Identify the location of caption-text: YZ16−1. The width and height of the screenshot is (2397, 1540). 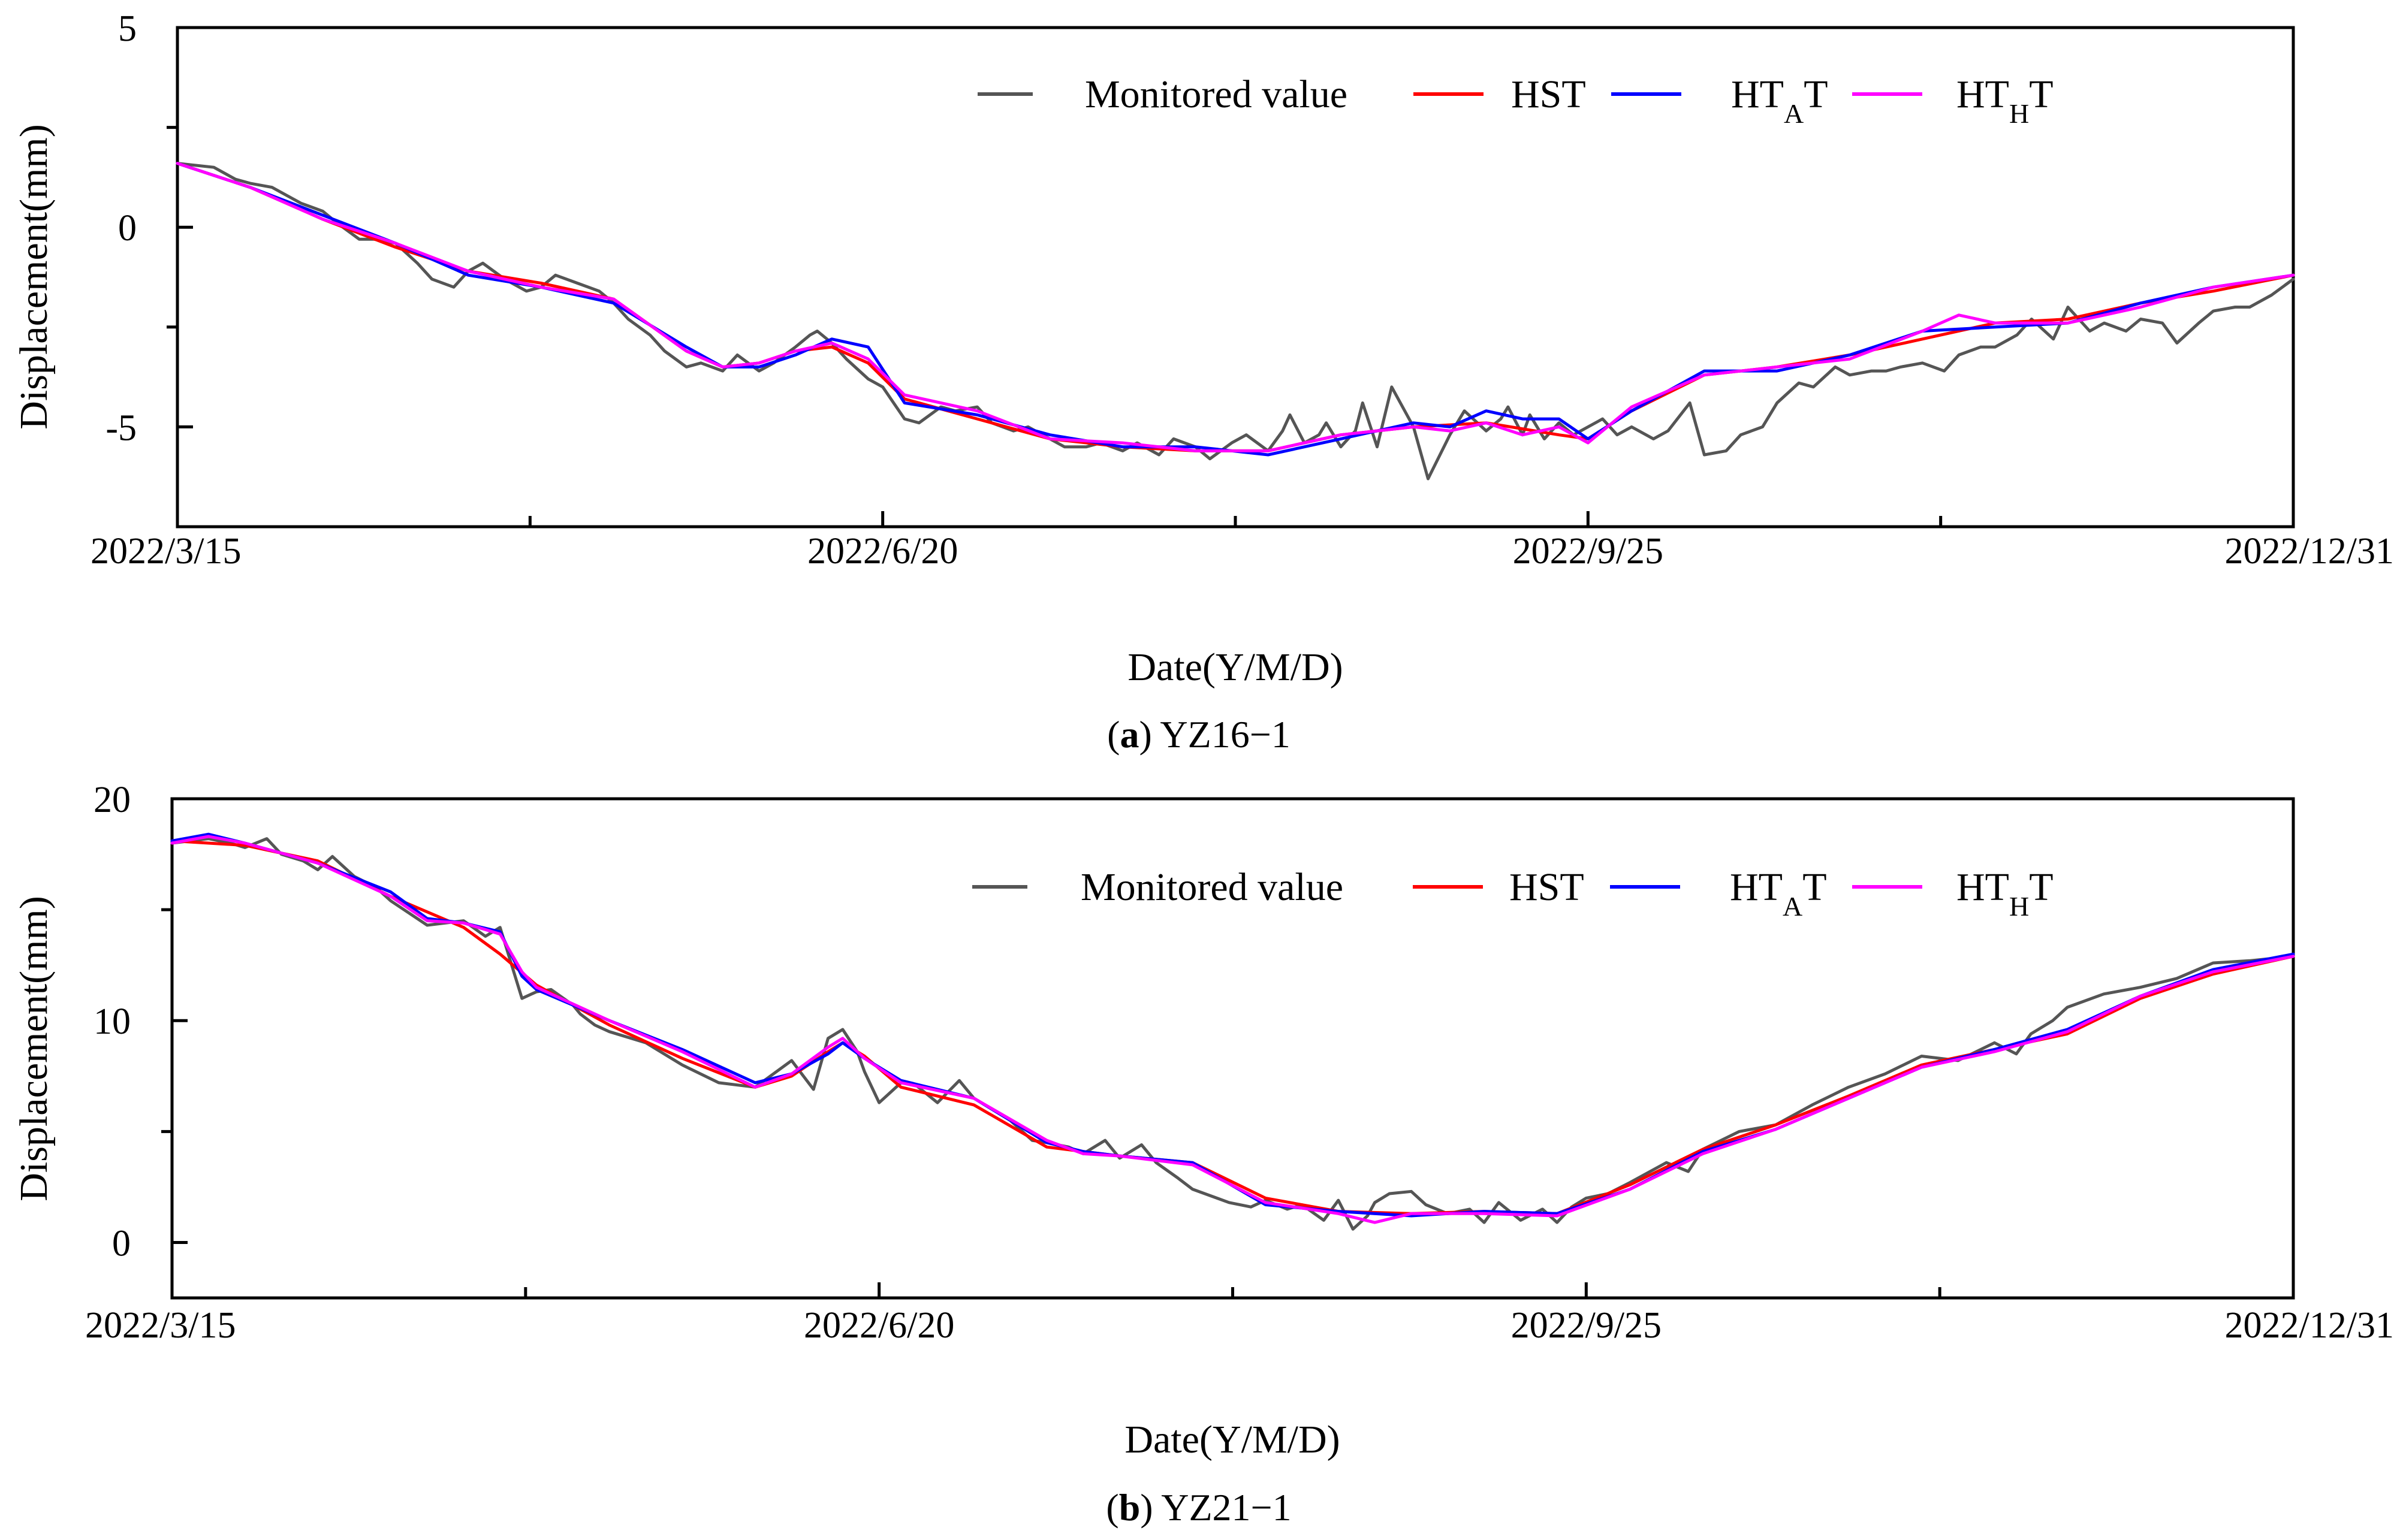
(1221, 734).